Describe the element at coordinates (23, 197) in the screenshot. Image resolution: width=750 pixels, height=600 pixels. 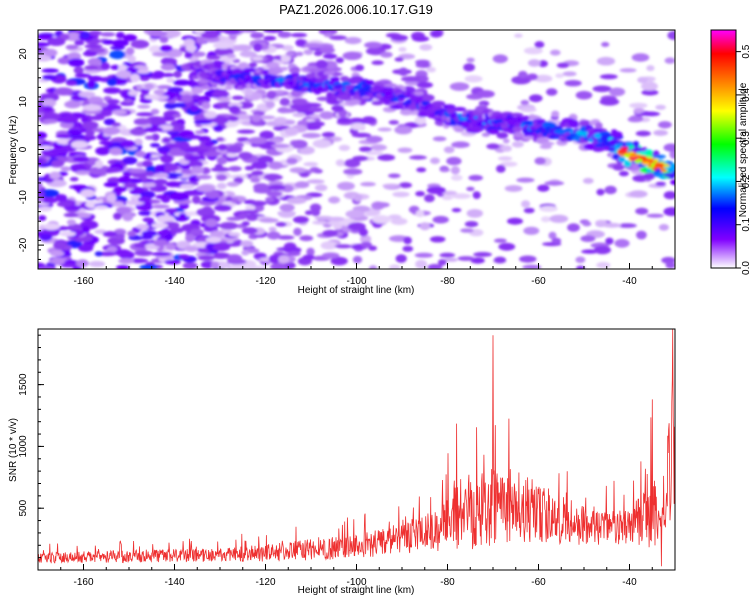
I see `y-tick-label: -10` at that location.